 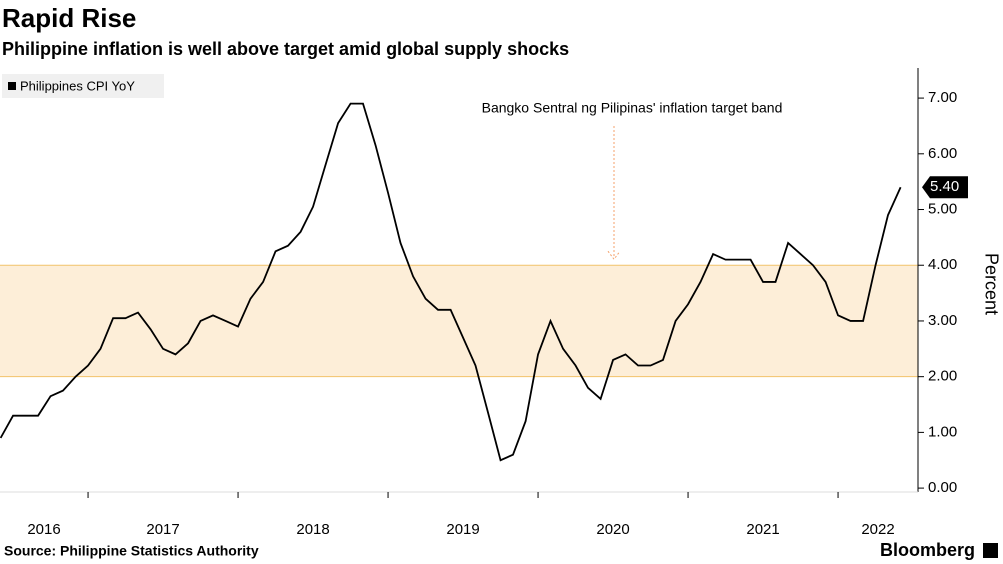 What do you see at coordinates (942, 264) in the screenshot?
I see `y-tick-label: 4.00` at bounding box center [942, 264].